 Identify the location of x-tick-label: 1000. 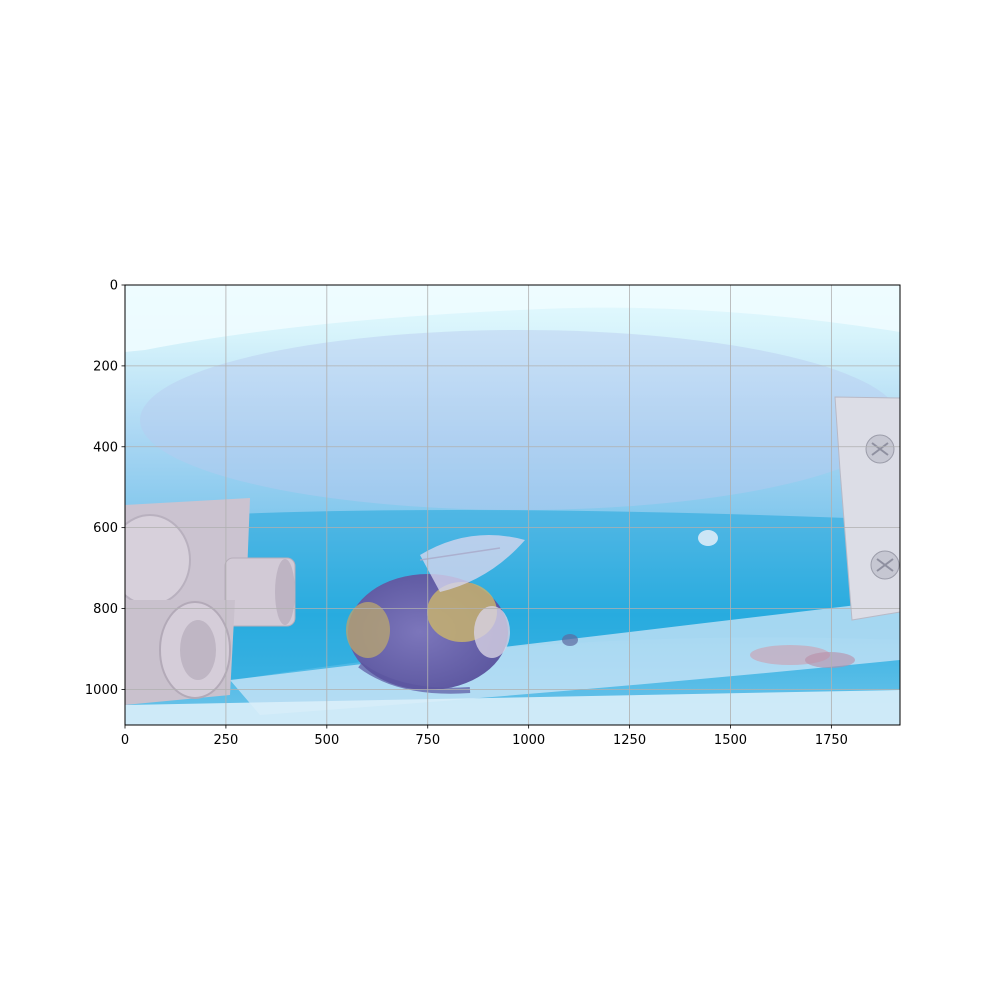
(528, 740).